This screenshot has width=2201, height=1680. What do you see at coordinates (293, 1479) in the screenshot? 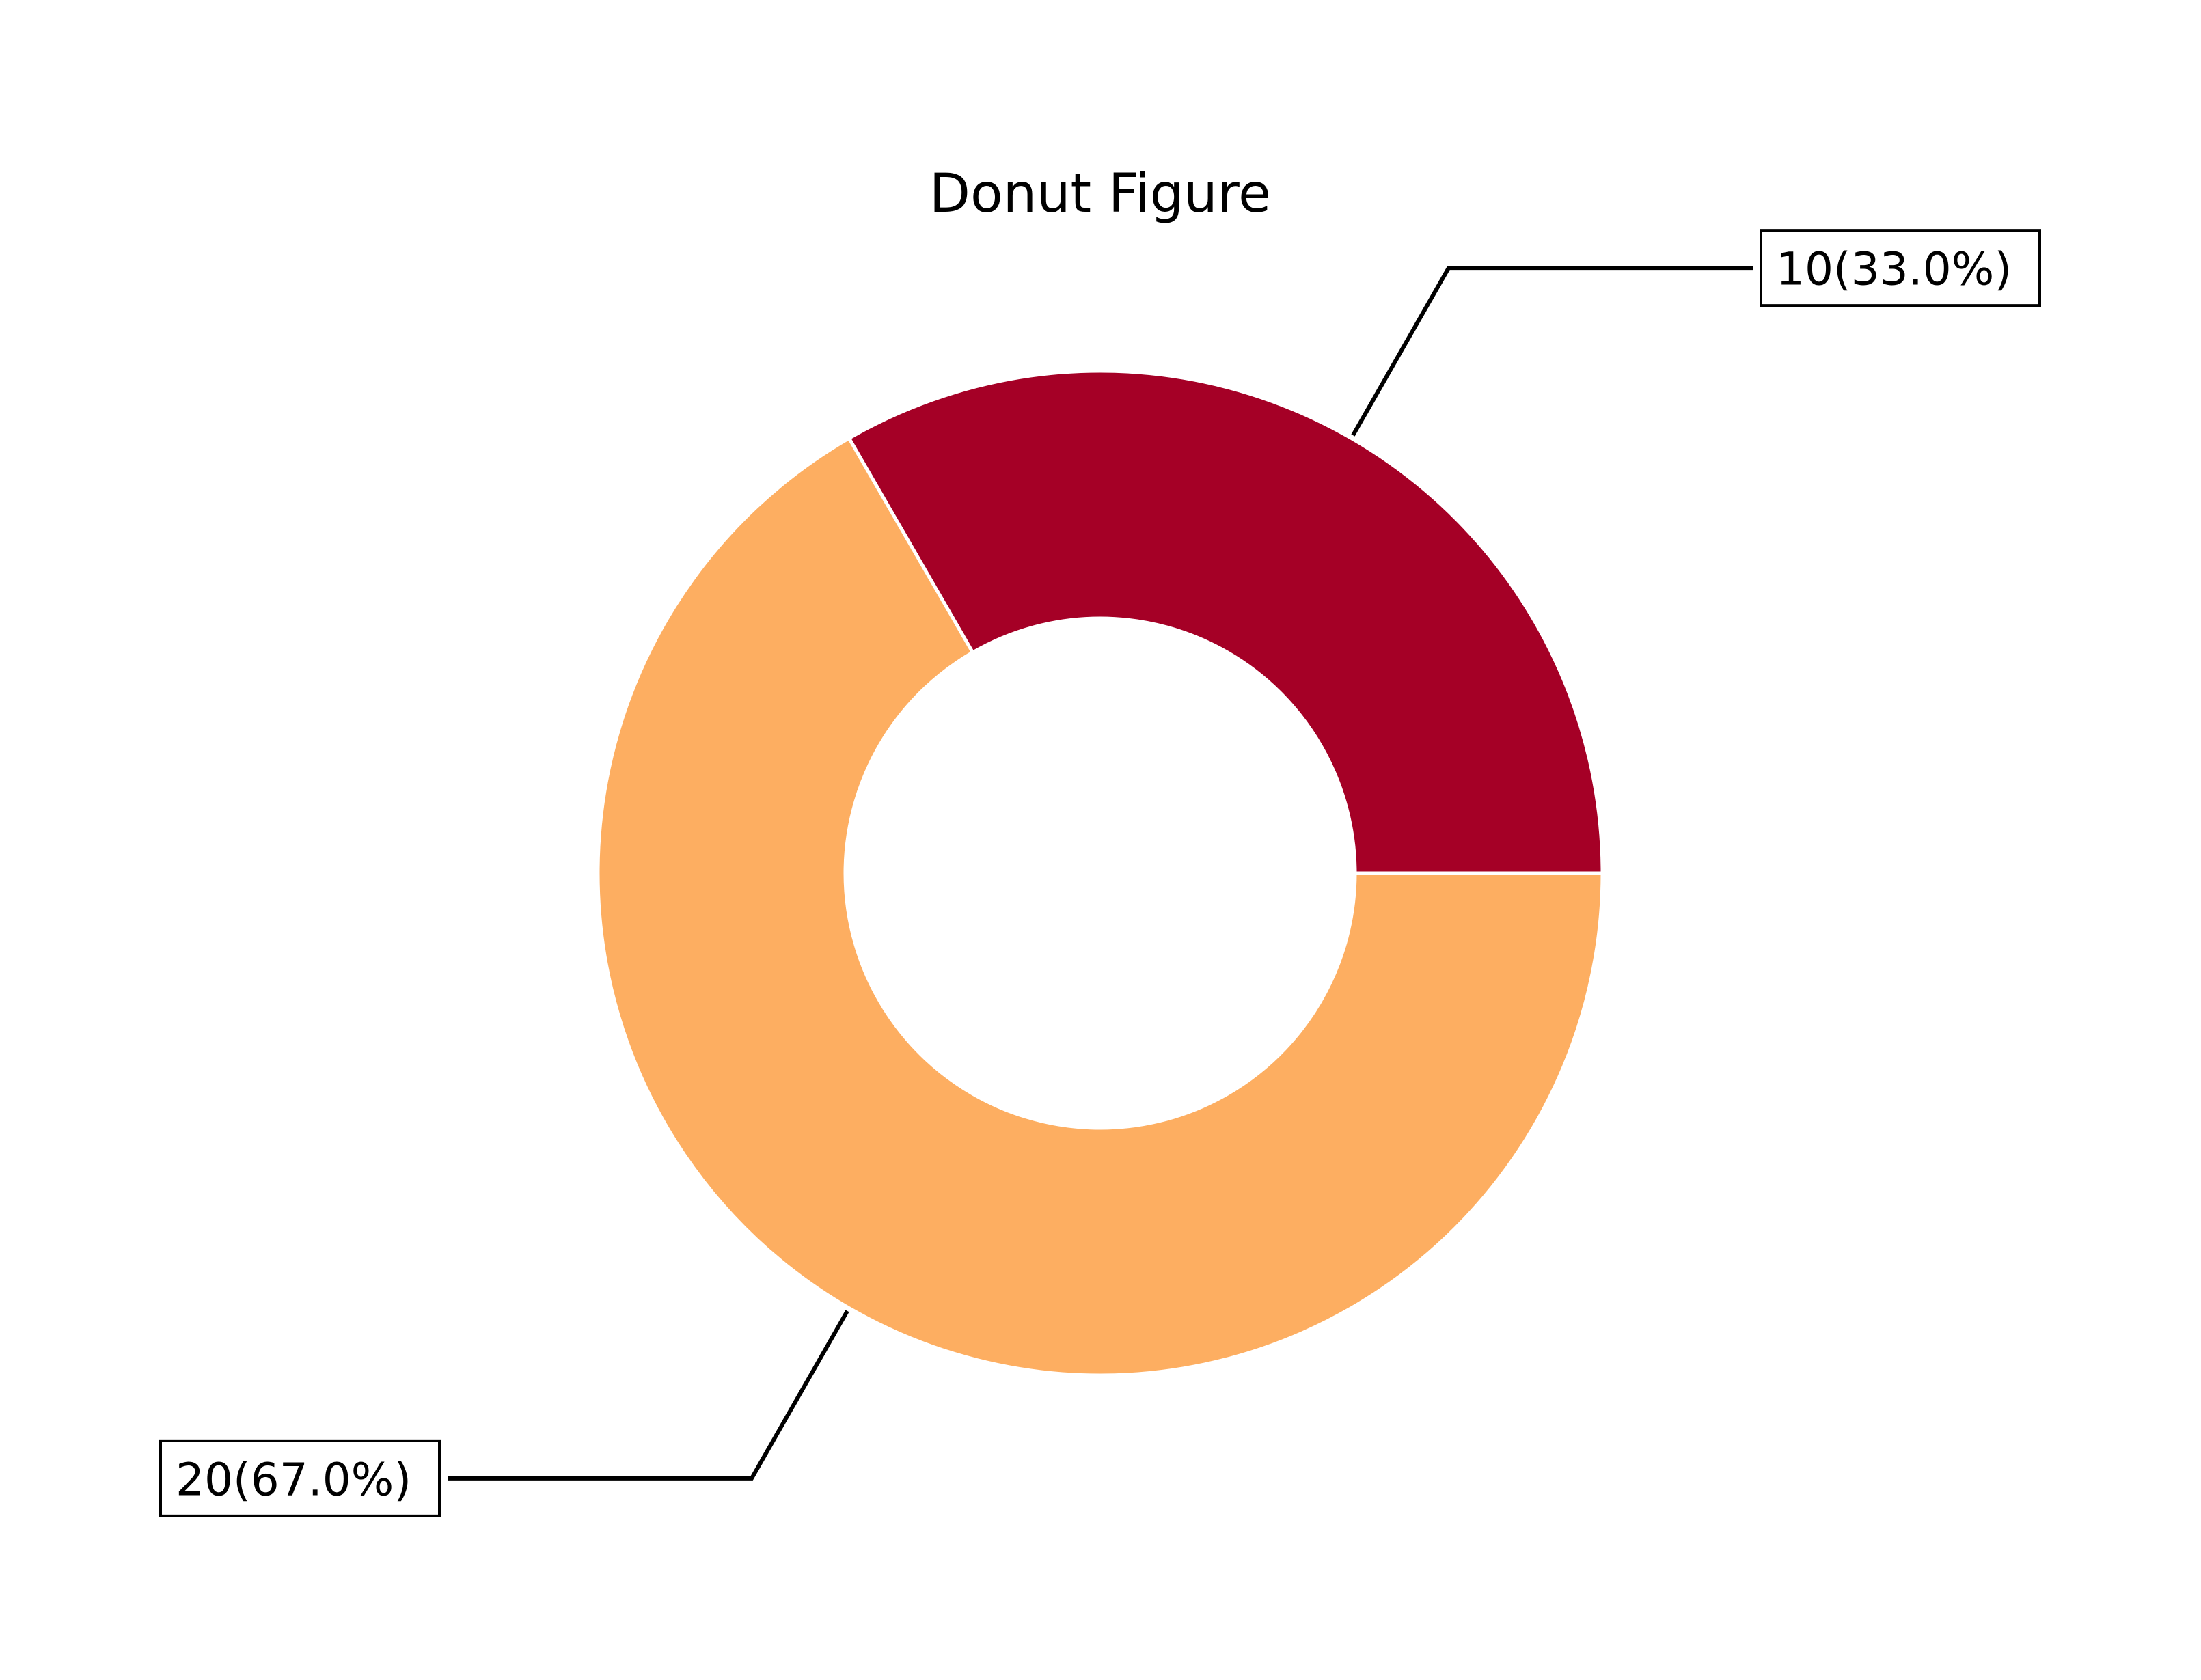
I see `slice-label-text-2: 20(67.0%)` at bounding box center [293, 1479].